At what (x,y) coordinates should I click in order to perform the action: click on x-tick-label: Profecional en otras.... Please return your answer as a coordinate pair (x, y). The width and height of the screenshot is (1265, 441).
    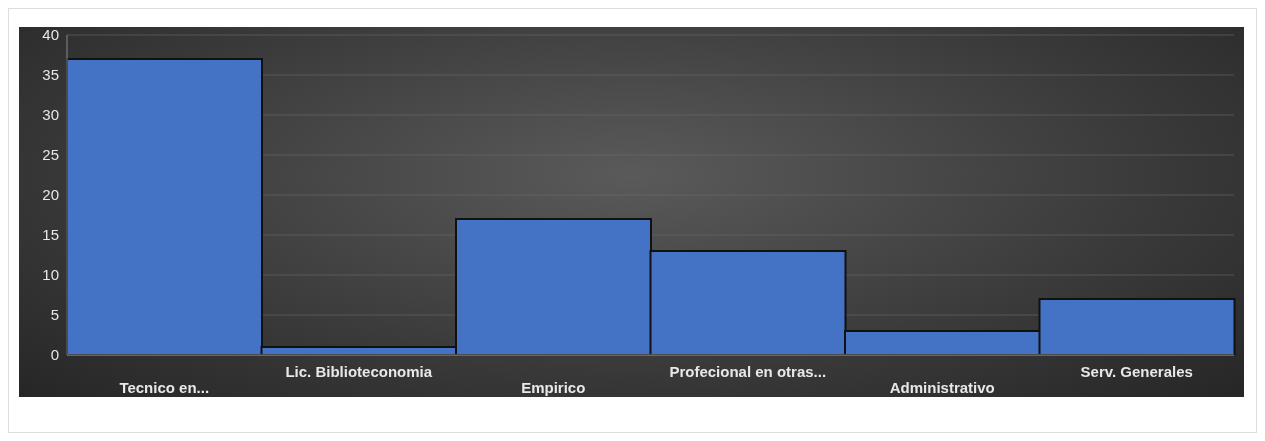
    Looking at the image, I should click on (748, 371).